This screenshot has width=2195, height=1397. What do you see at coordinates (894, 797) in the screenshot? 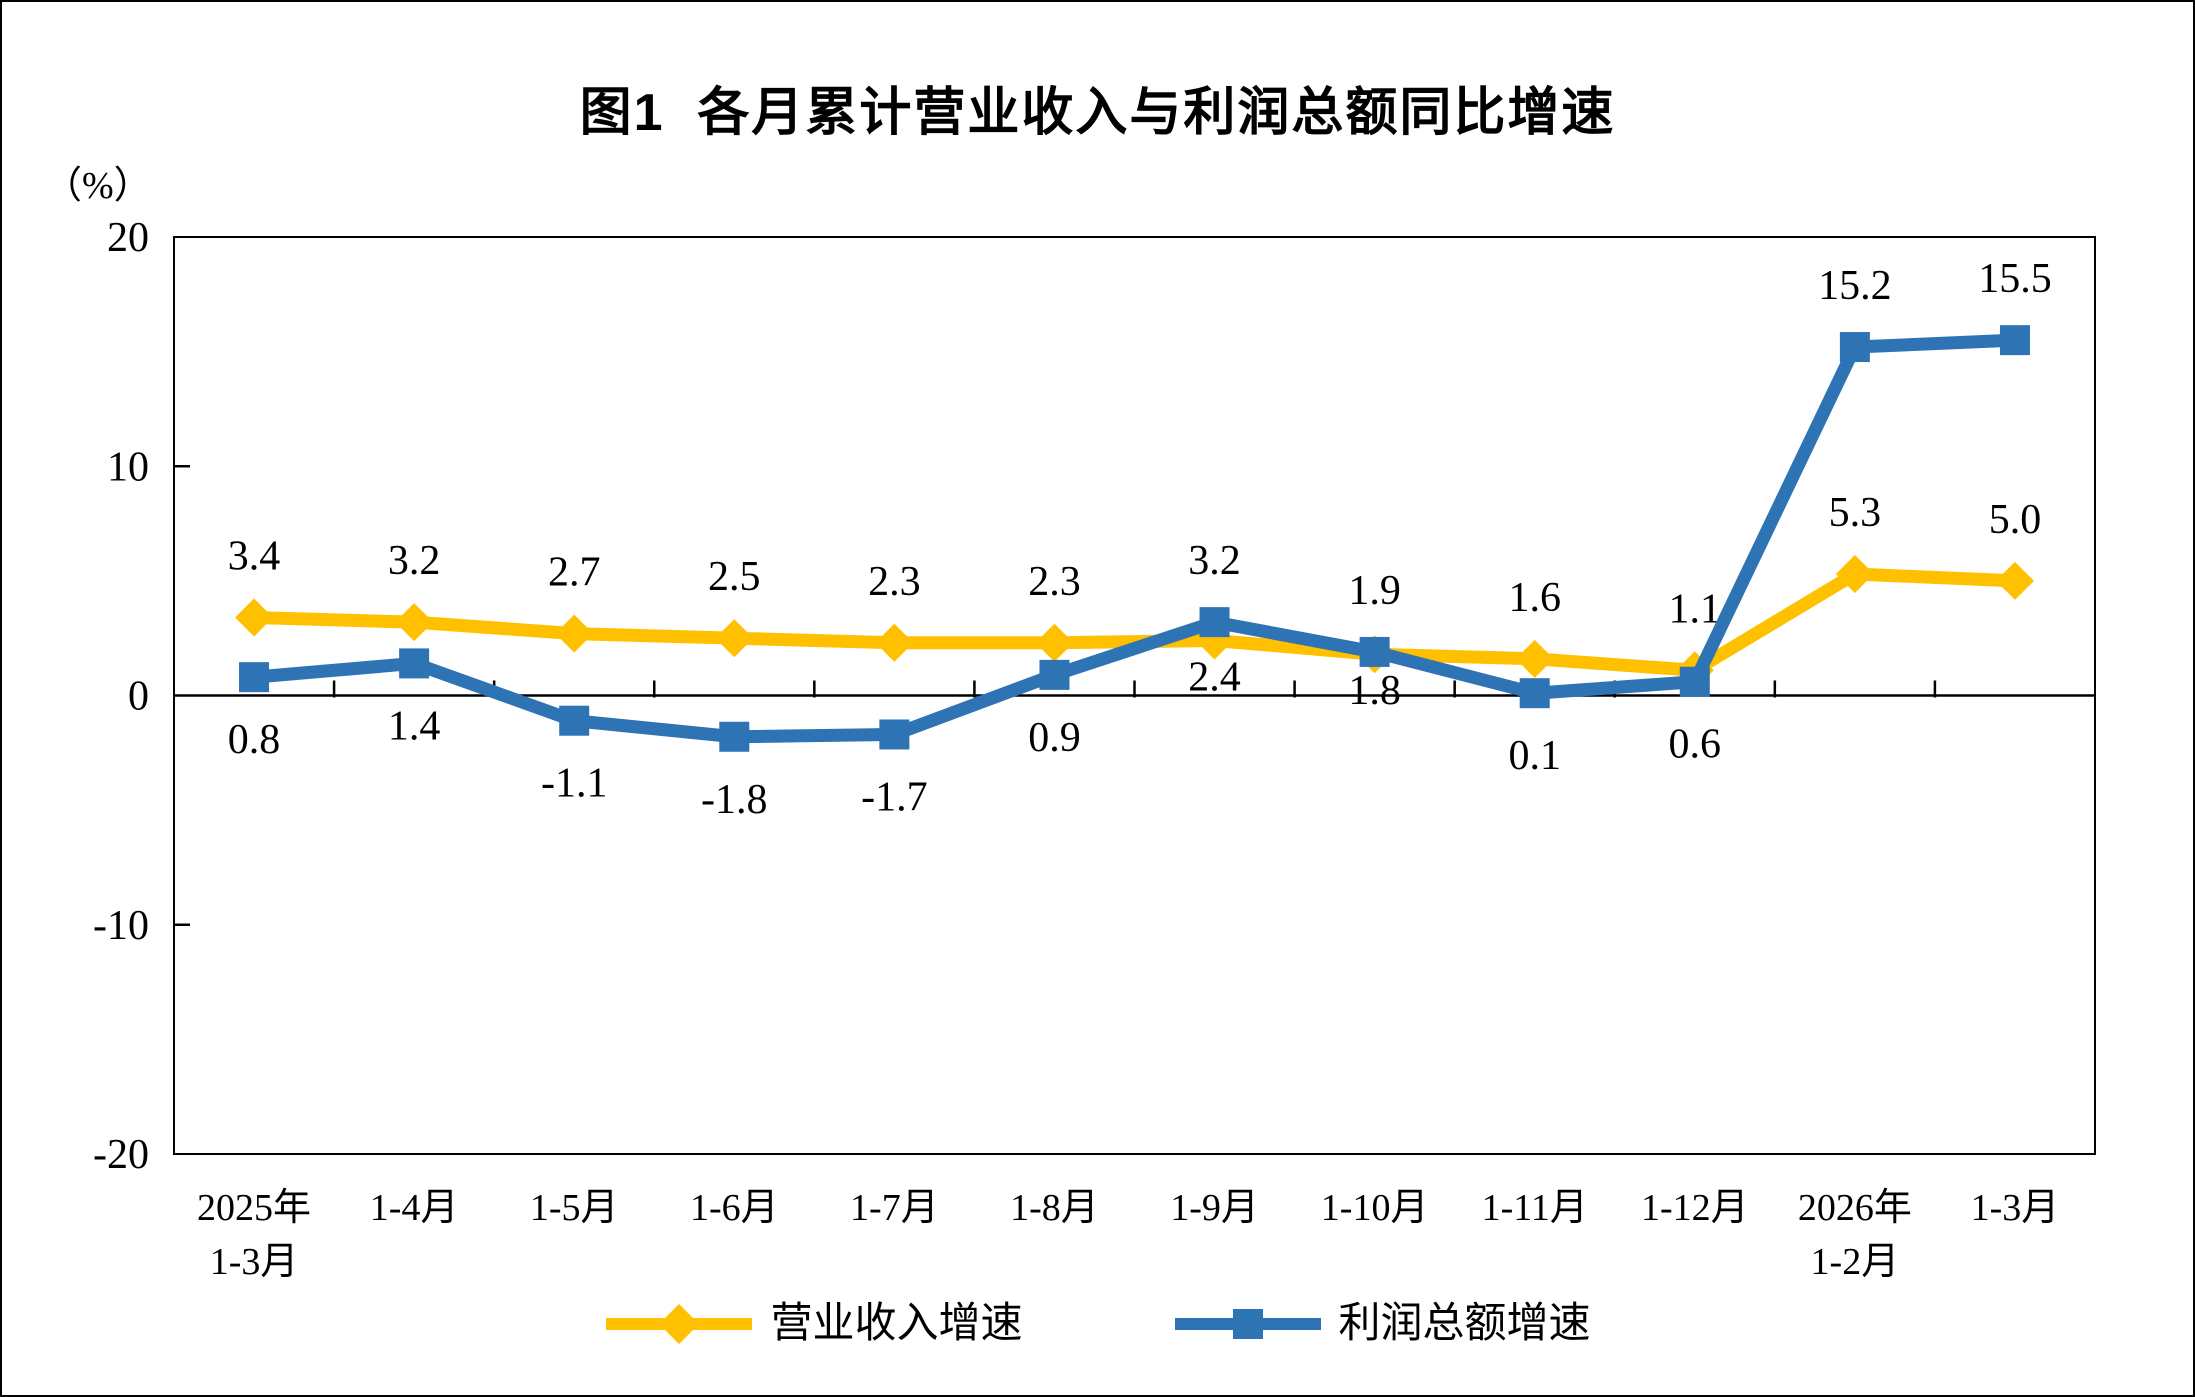
I see `profit-growth-data-label: -1.7` at bounding box center [894, 797].